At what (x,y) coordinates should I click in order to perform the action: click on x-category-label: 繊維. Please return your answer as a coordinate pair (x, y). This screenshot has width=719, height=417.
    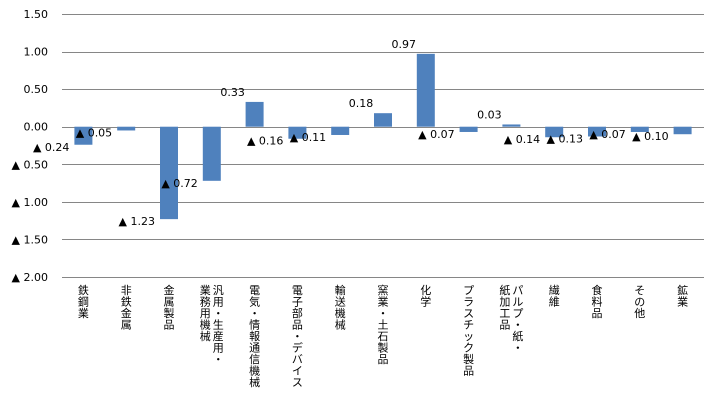
    Looking at the image, I should click on (554, 296).